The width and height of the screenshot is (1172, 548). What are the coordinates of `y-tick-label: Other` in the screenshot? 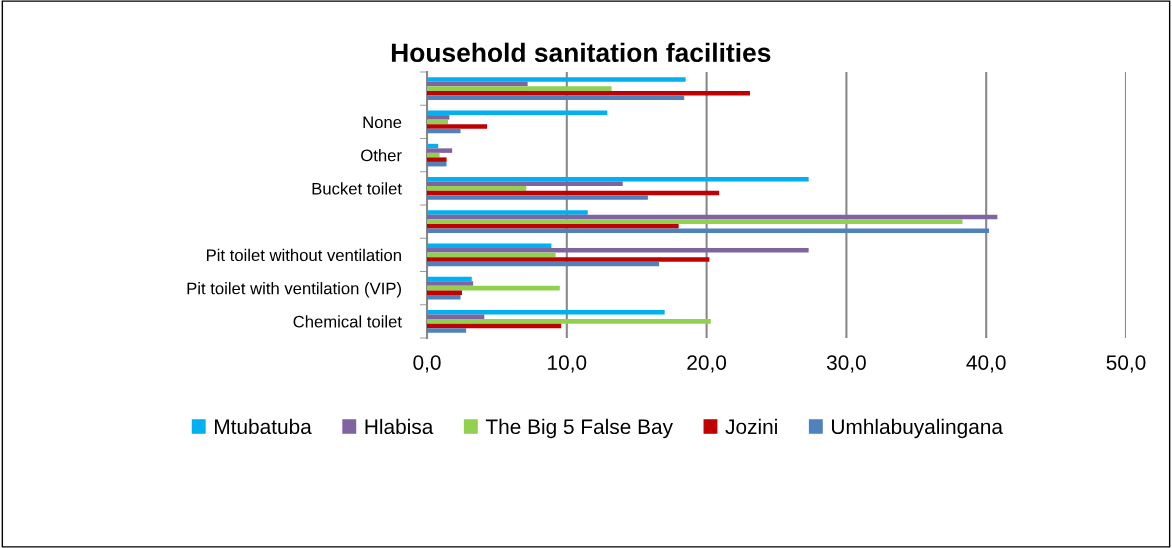 It's located at (381, 155).